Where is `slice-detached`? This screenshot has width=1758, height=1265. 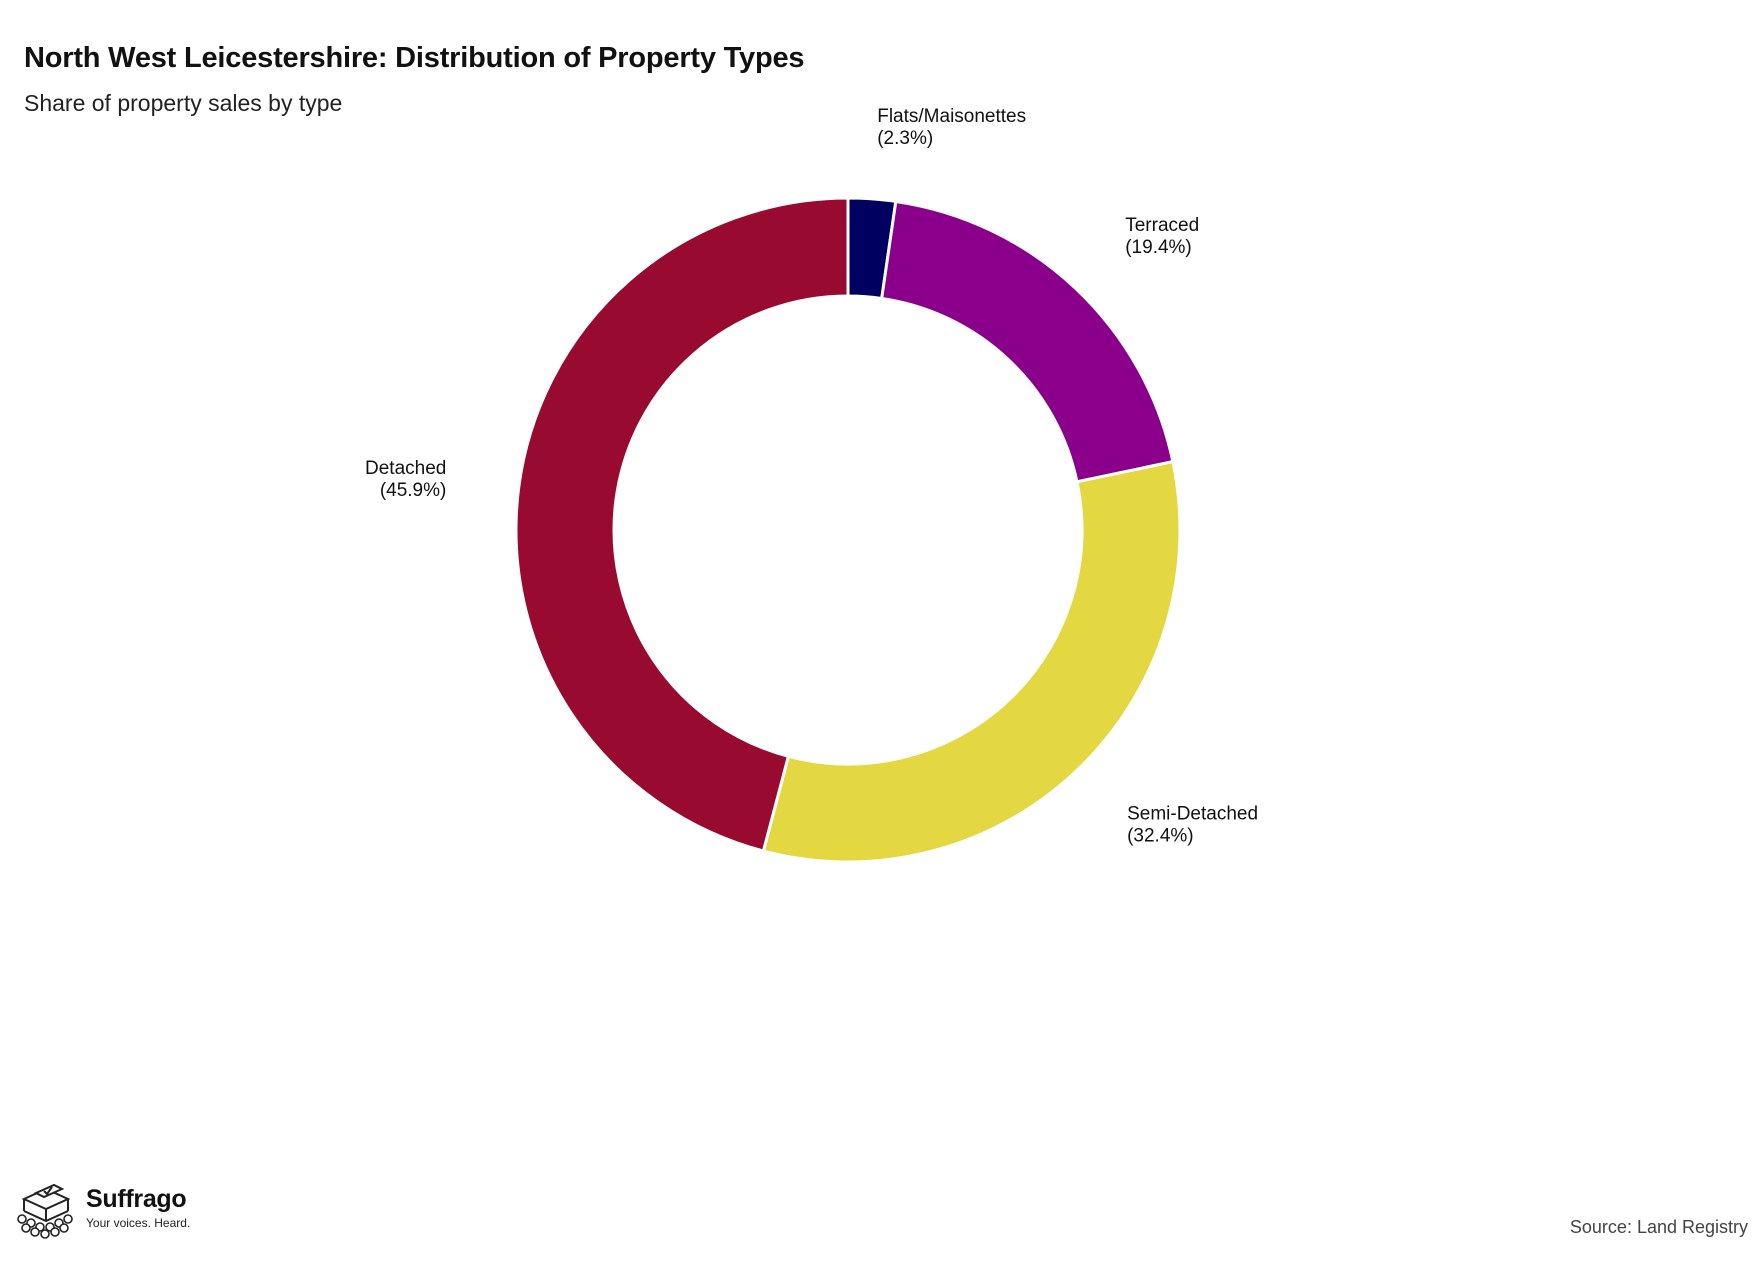 slice-detached is located at coordinates (682, 524).